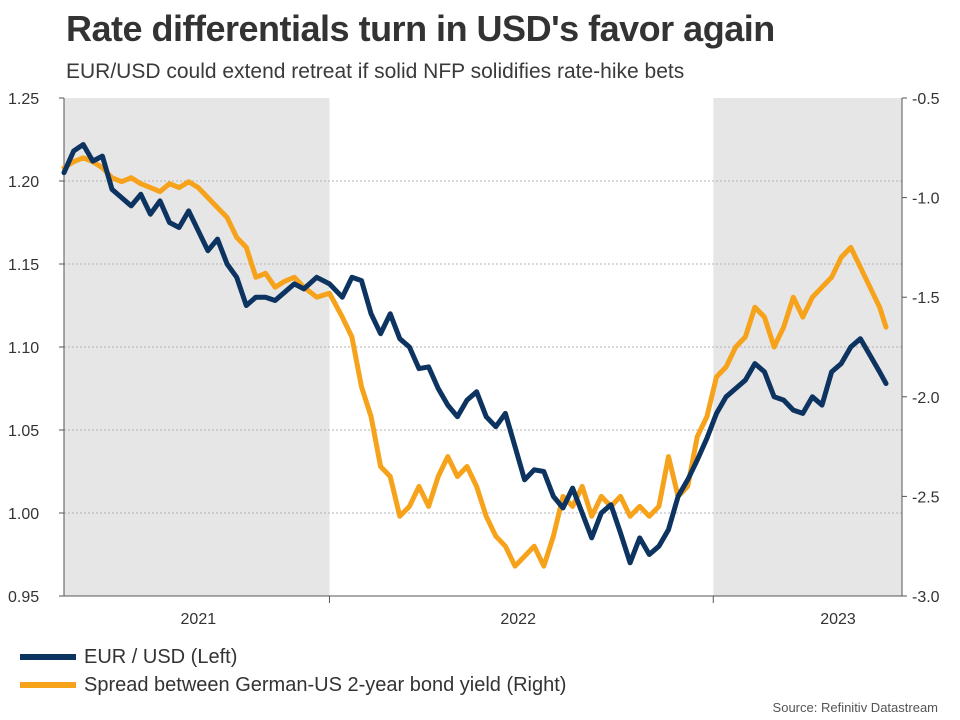 The height and width of the screenshot is (720, 960). What do you see at coordinates (926, 597) in the screenshot?
I see `right-tick-label: -3.0` at bounding box center [926, 597].